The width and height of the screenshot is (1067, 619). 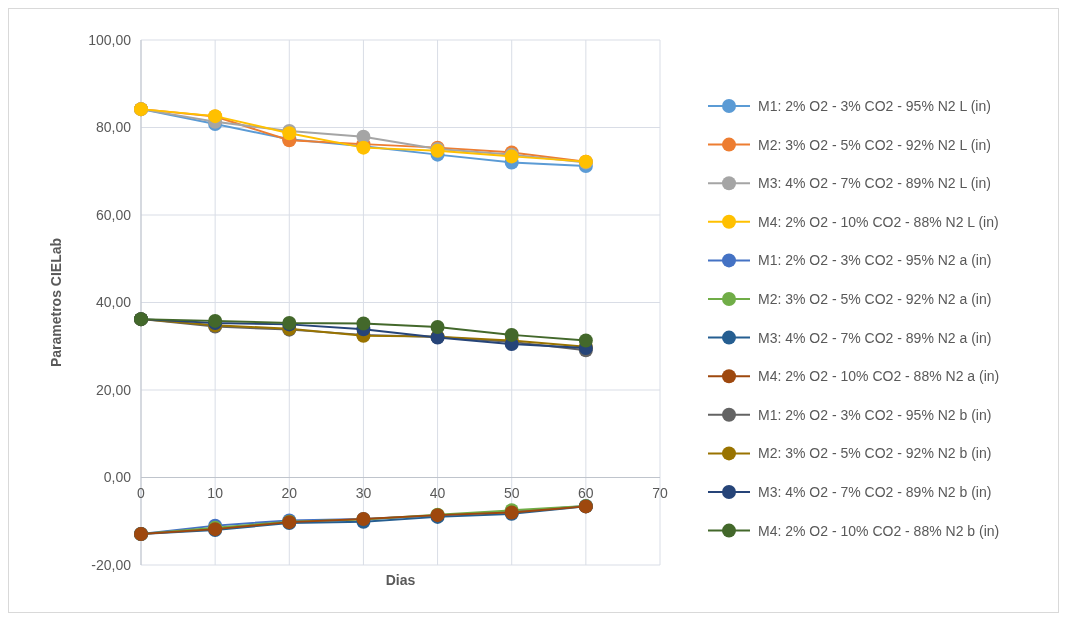 What do you see at coordinates (400, 580) in the screenshot?
I see `x-axis-title: Dias` at bounding box center [400, 580].